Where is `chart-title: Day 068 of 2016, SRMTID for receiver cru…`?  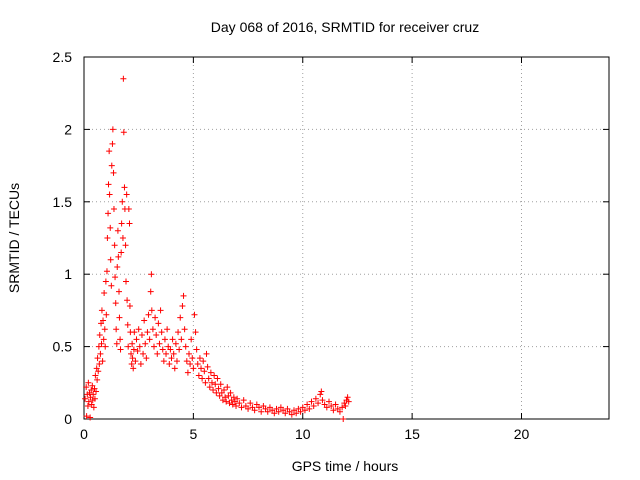 chart-title: Day 068 of 2016, SRMTID for receiver cru… is located at coordinates (345, 27).